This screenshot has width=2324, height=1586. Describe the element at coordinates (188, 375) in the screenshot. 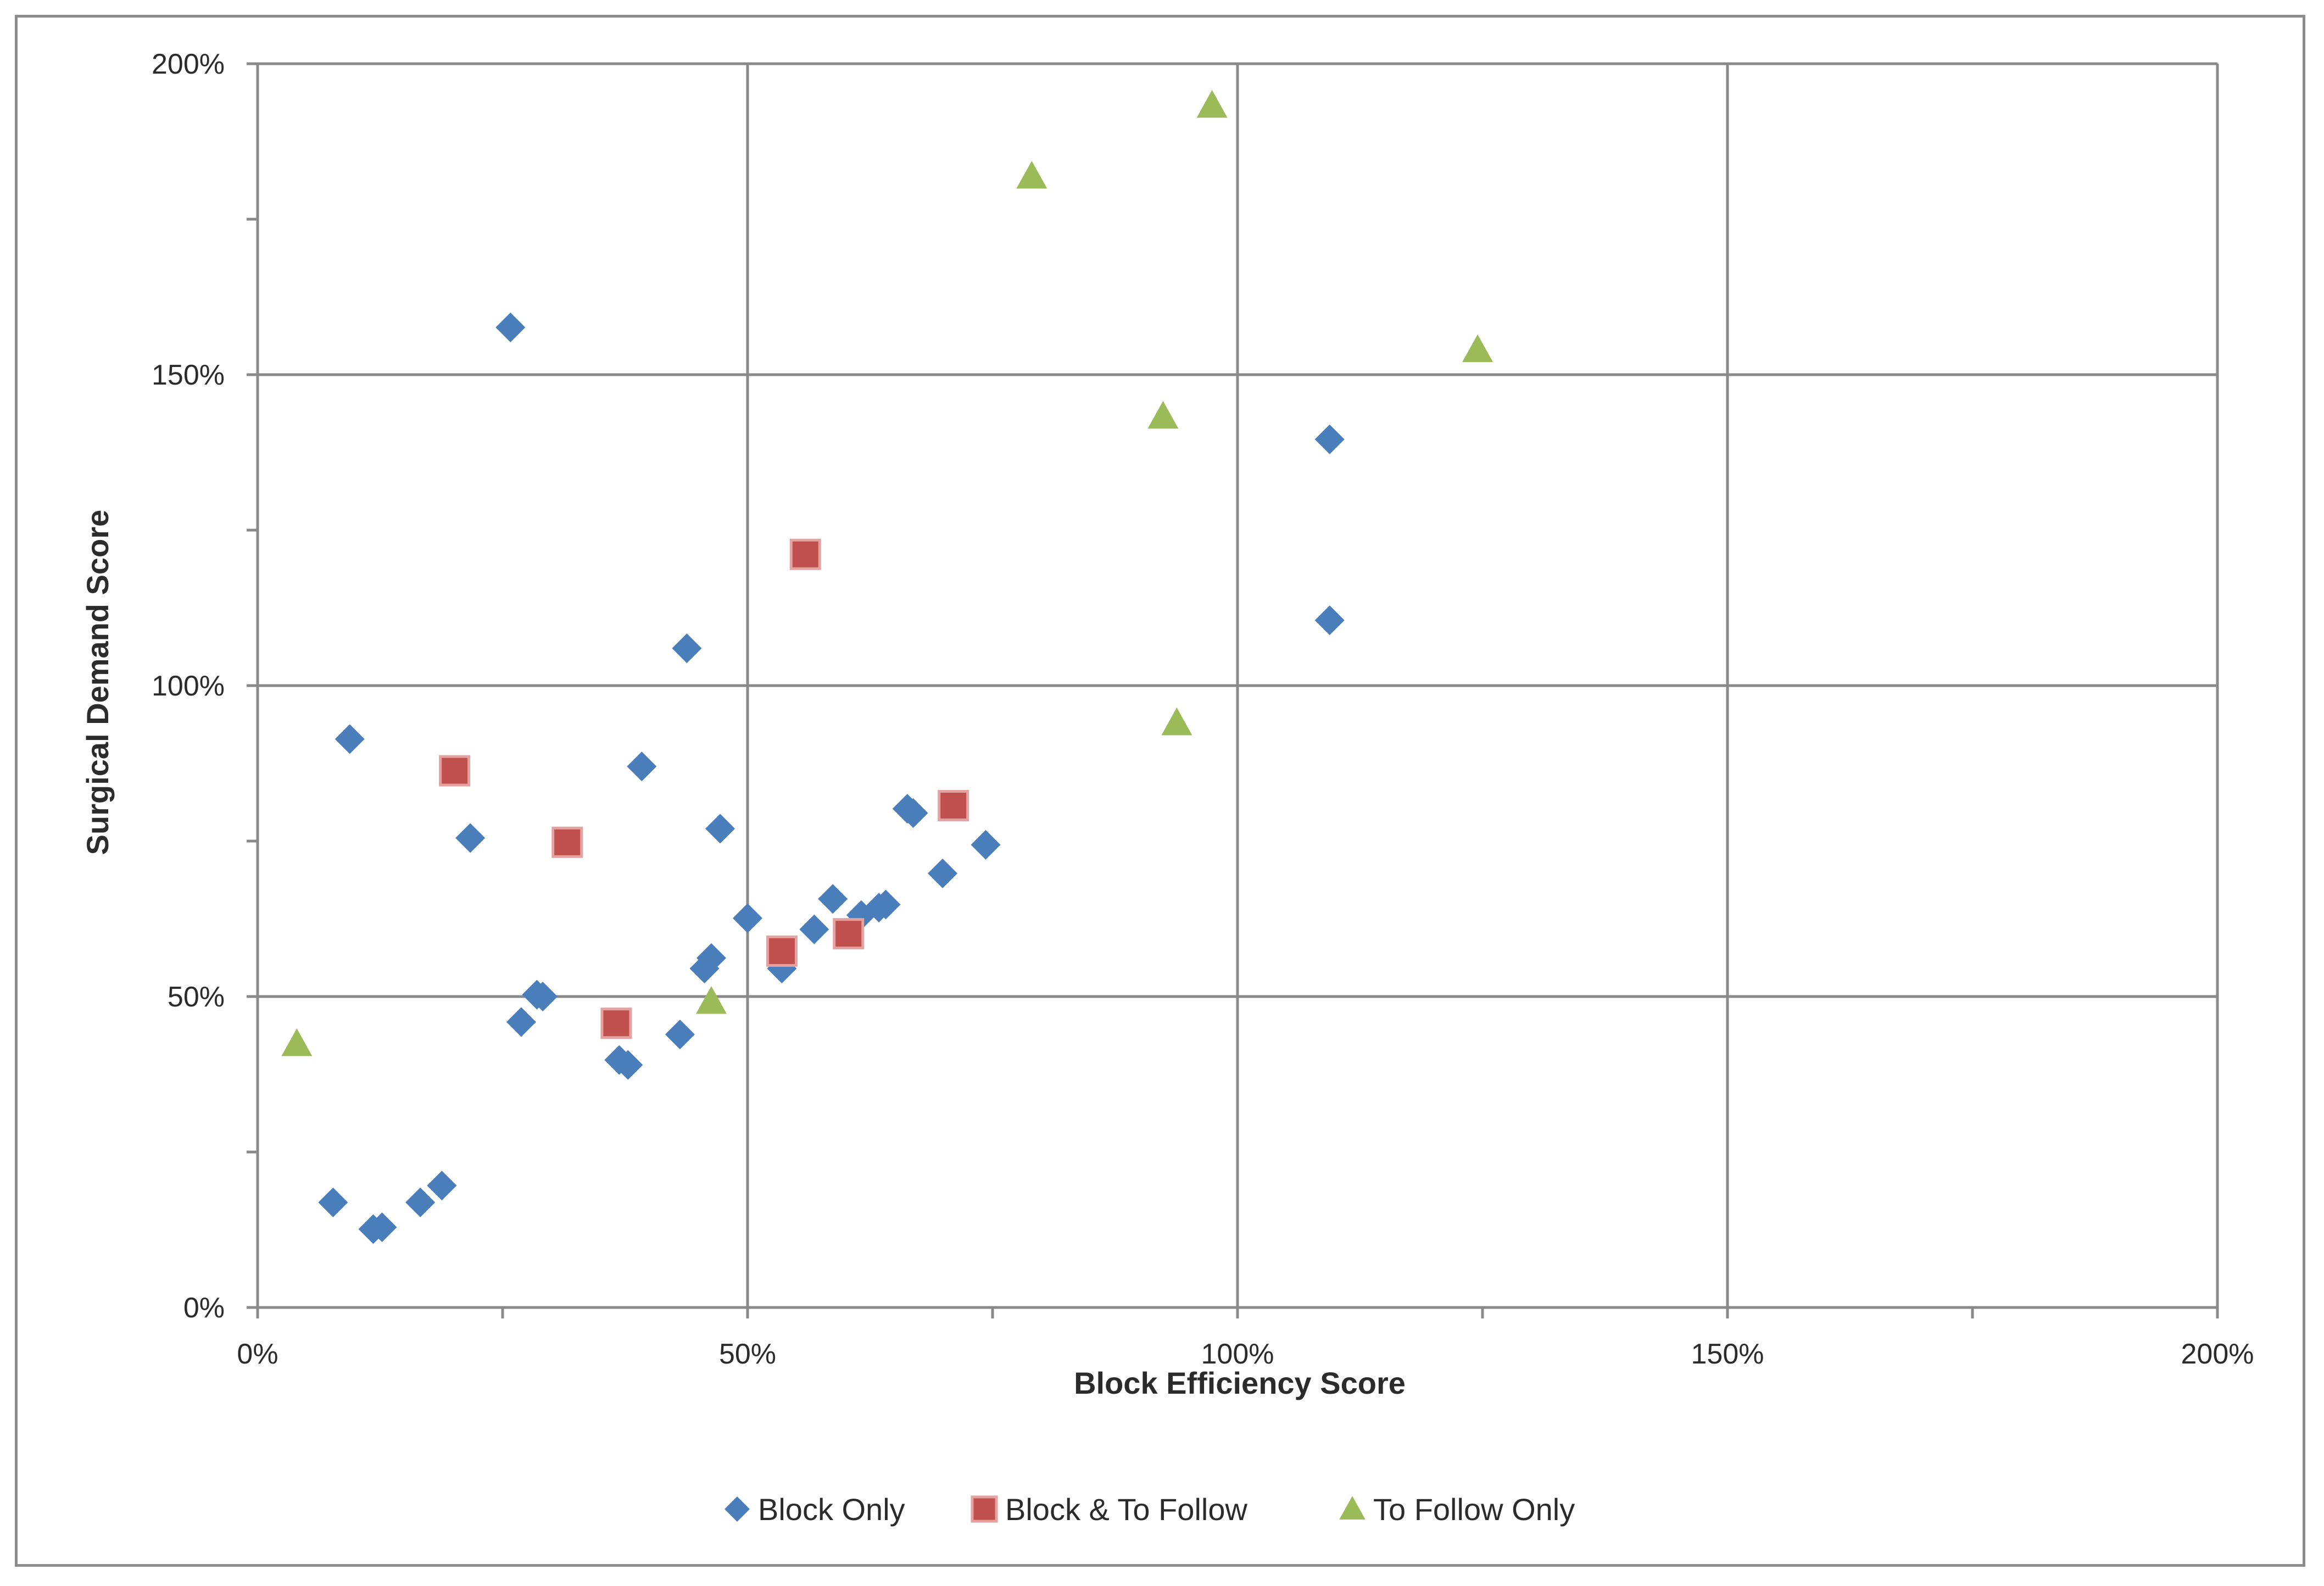

I see `y-tick-label: 150%` at that location.